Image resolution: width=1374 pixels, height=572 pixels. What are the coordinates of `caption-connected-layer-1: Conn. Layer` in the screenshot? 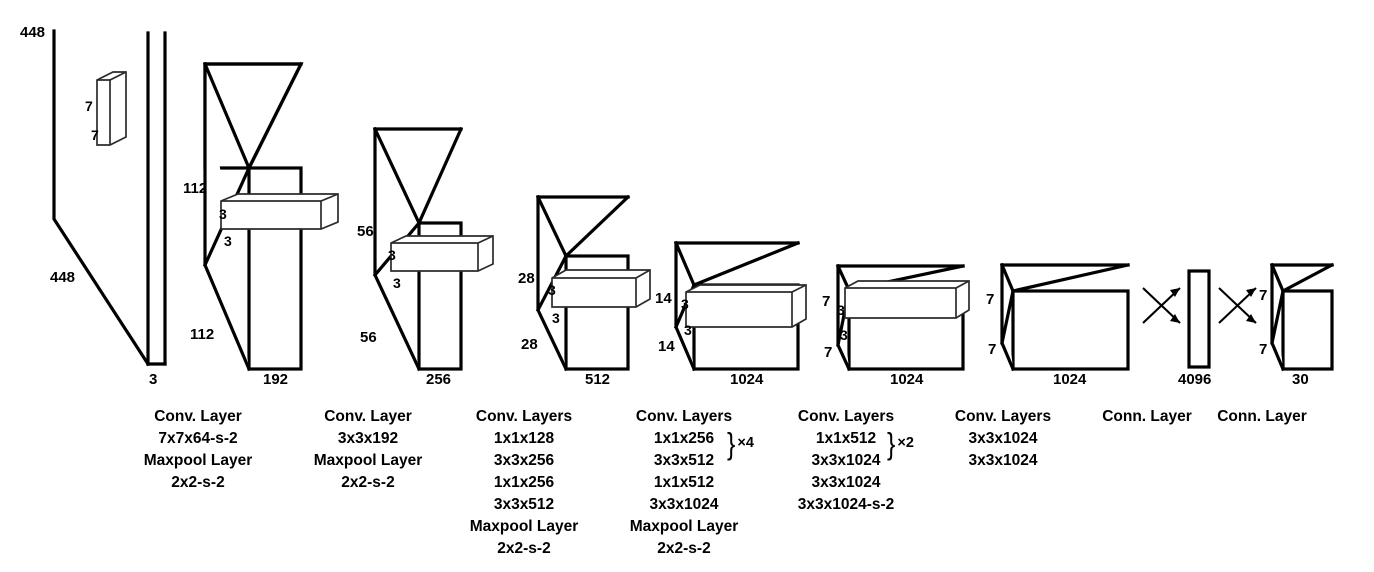 It's located at (1147, 417).